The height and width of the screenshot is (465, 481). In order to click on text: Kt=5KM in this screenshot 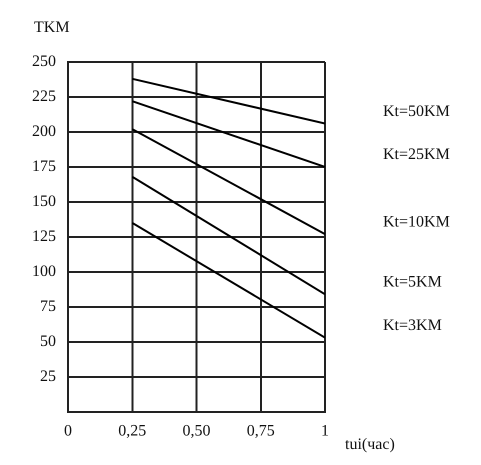, I will do `click(412, 281)`.